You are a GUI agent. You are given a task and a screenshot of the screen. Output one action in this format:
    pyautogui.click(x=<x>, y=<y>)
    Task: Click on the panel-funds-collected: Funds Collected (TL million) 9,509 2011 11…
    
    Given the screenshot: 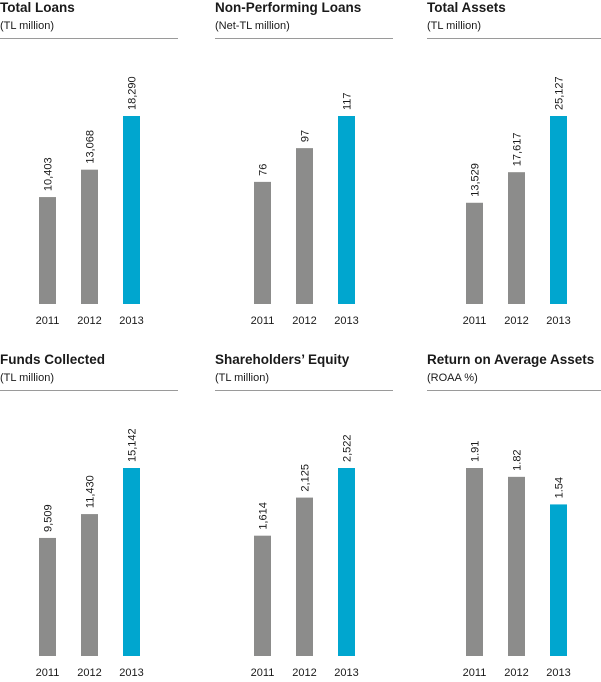 What is the action you would take?
    pyautogui.click(x=89, y=517)
    